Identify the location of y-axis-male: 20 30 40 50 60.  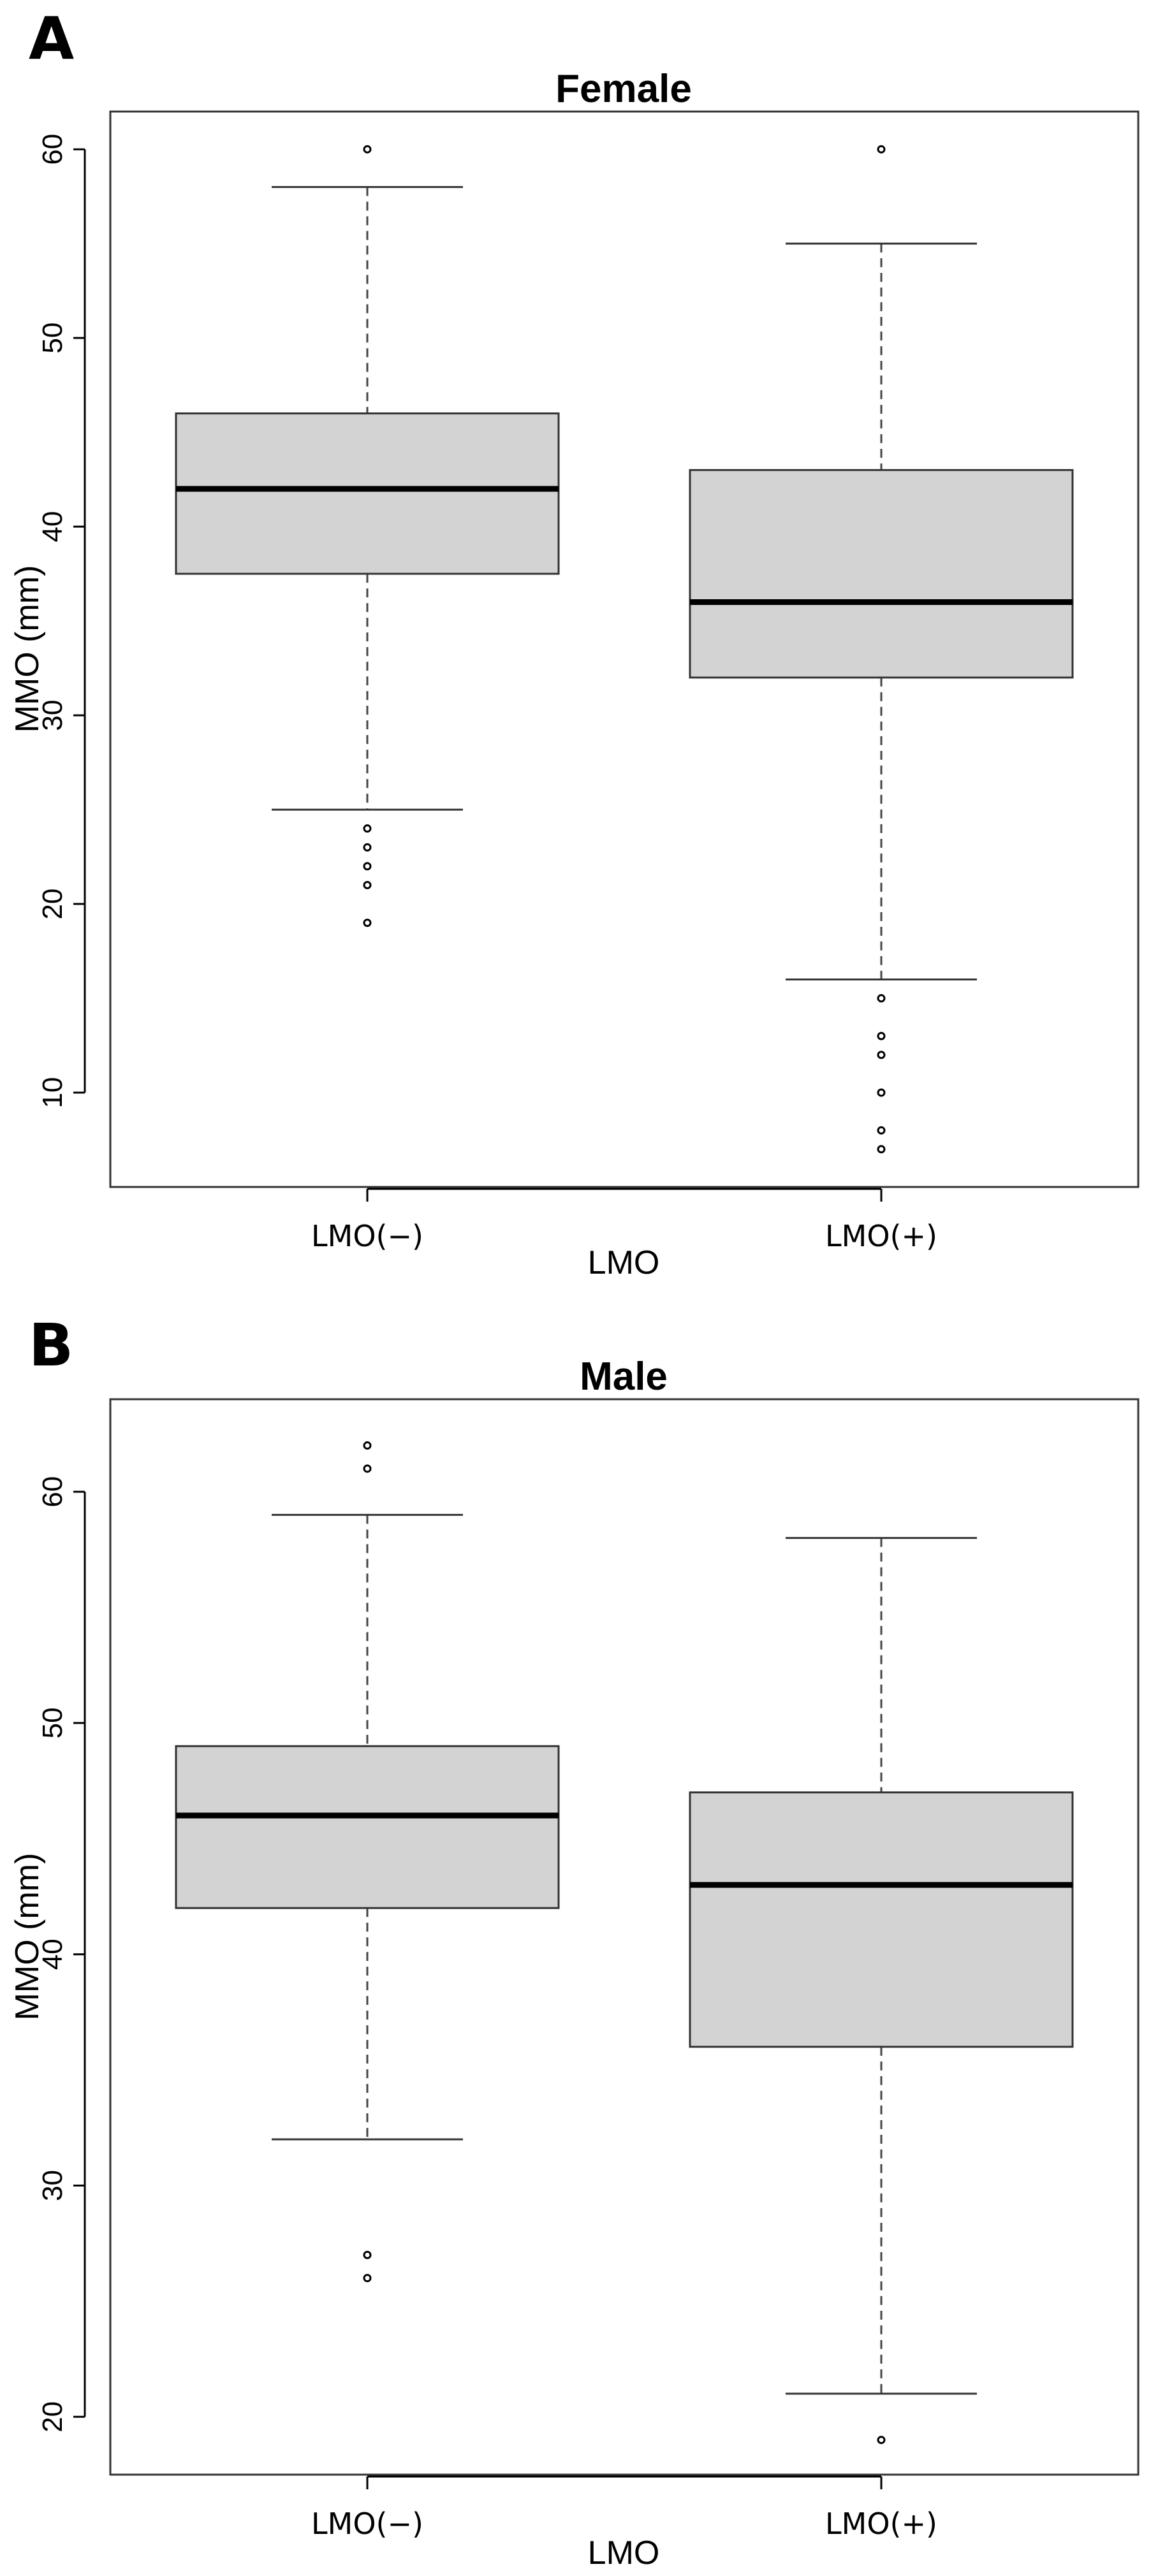
(62, 1954).